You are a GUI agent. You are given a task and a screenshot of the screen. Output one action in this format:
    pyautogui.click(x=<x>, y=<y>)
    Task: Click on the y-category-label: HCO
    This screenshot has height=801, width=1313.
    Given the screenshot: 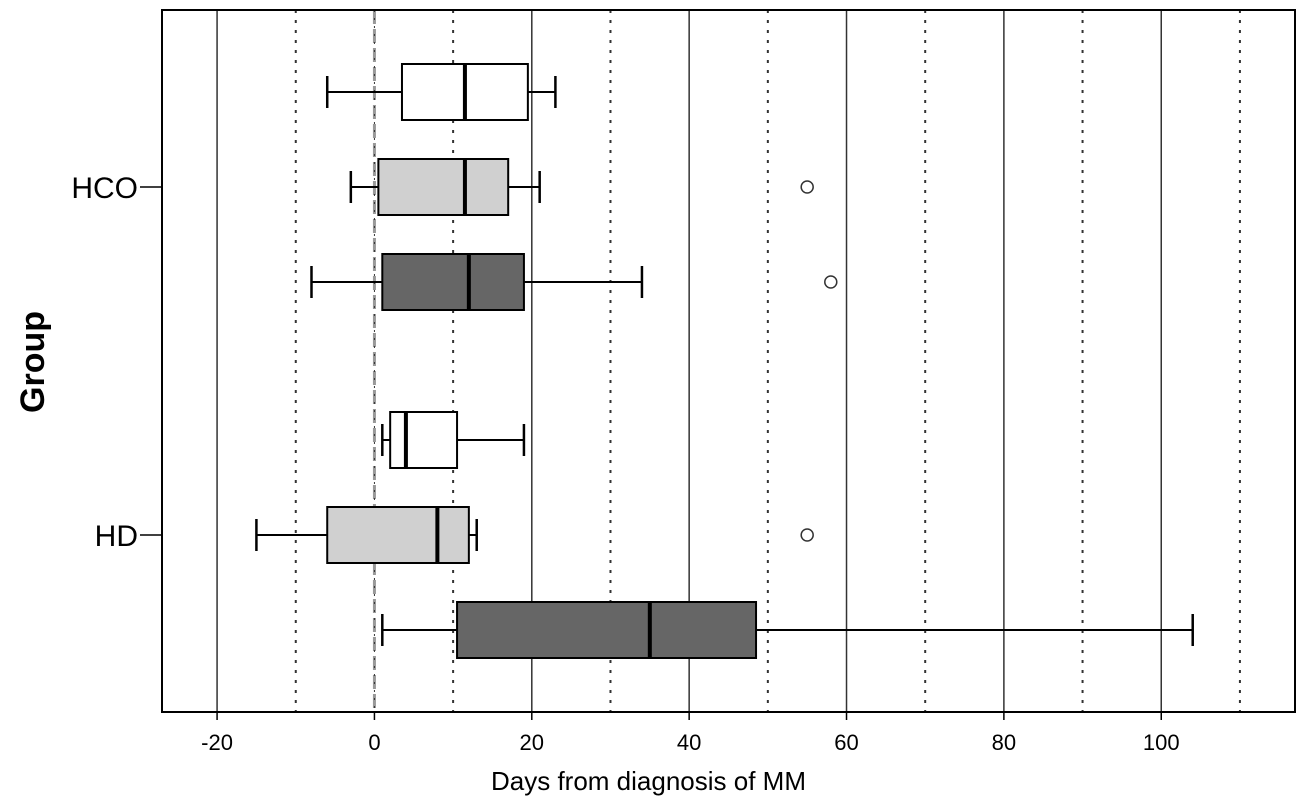 What is the action you would take?
    pyautogui.click(x=104, y=188)
    